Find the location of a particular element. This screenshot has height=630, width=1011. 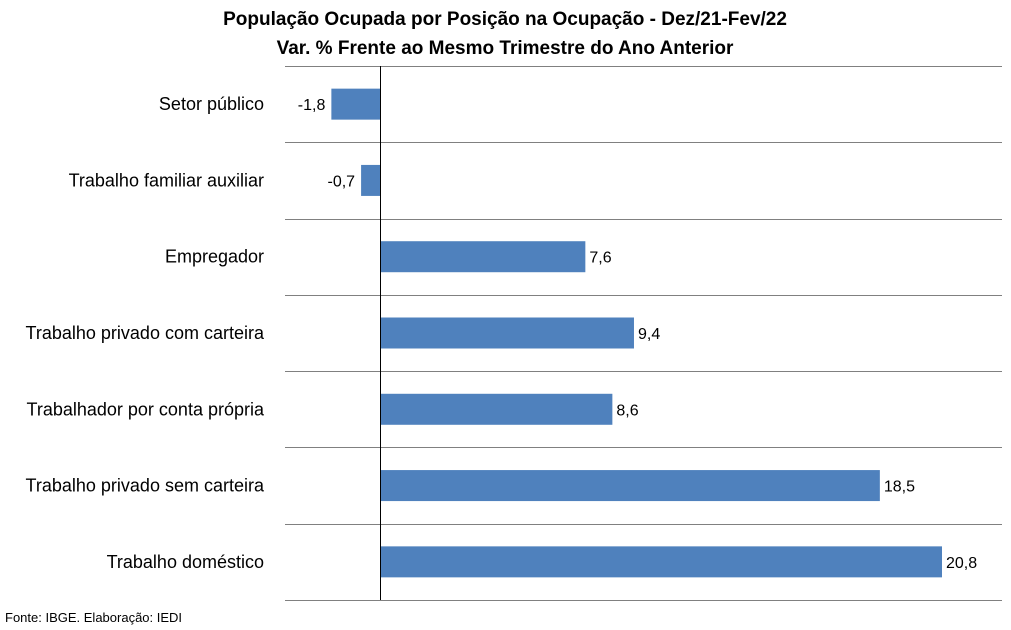

value-label: 18,5 is located at coordinates (899, 487).